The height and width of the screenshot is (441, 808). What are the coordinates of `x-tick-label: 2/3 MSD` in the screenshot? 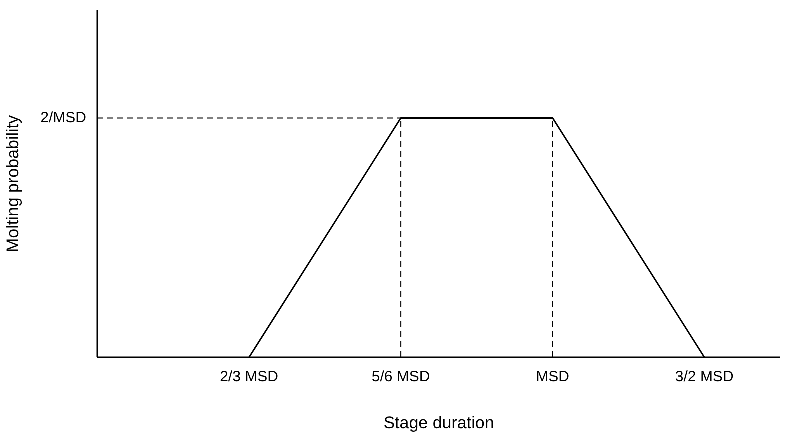 It's located at (249, 377).